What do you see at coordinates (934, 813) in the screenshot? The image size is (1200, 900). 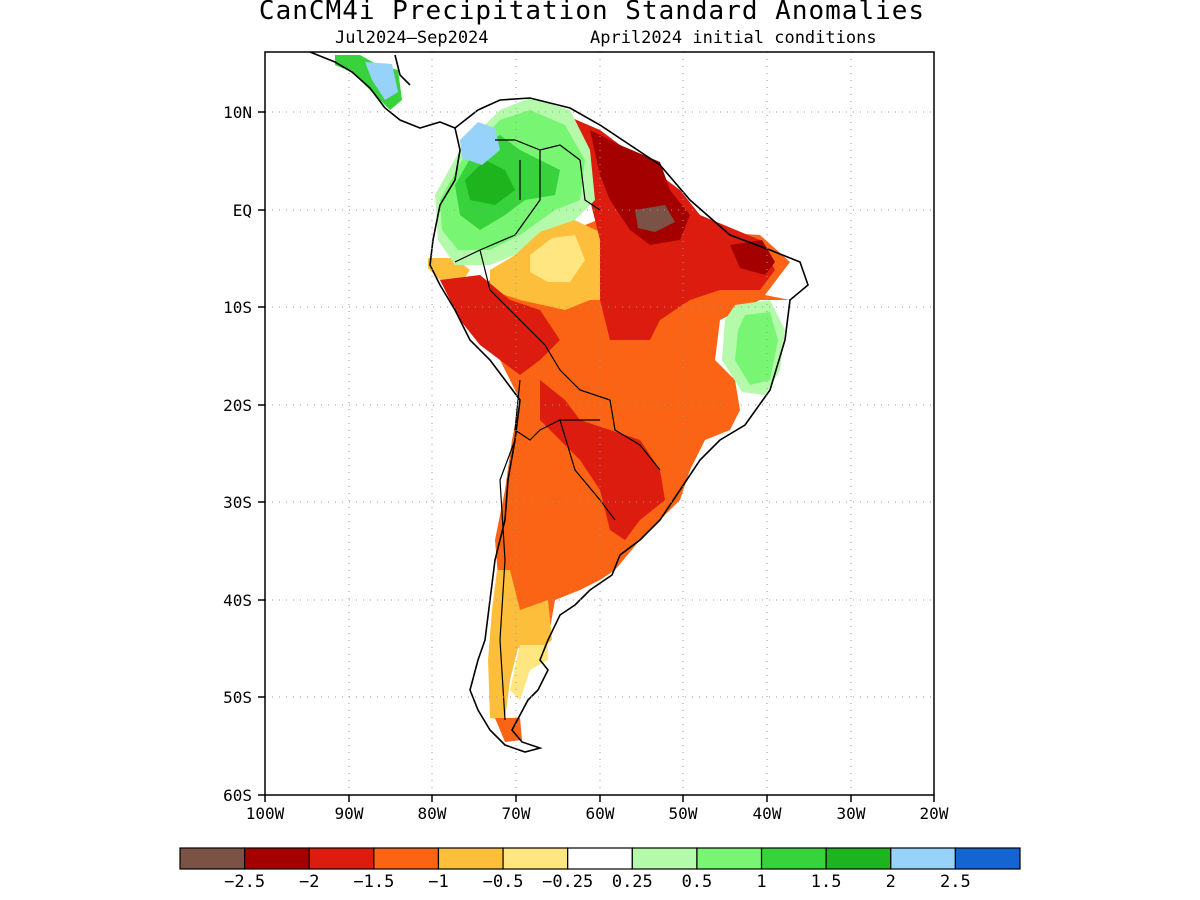 I see `lon-label: 20W` at bounding box center [934, 813].